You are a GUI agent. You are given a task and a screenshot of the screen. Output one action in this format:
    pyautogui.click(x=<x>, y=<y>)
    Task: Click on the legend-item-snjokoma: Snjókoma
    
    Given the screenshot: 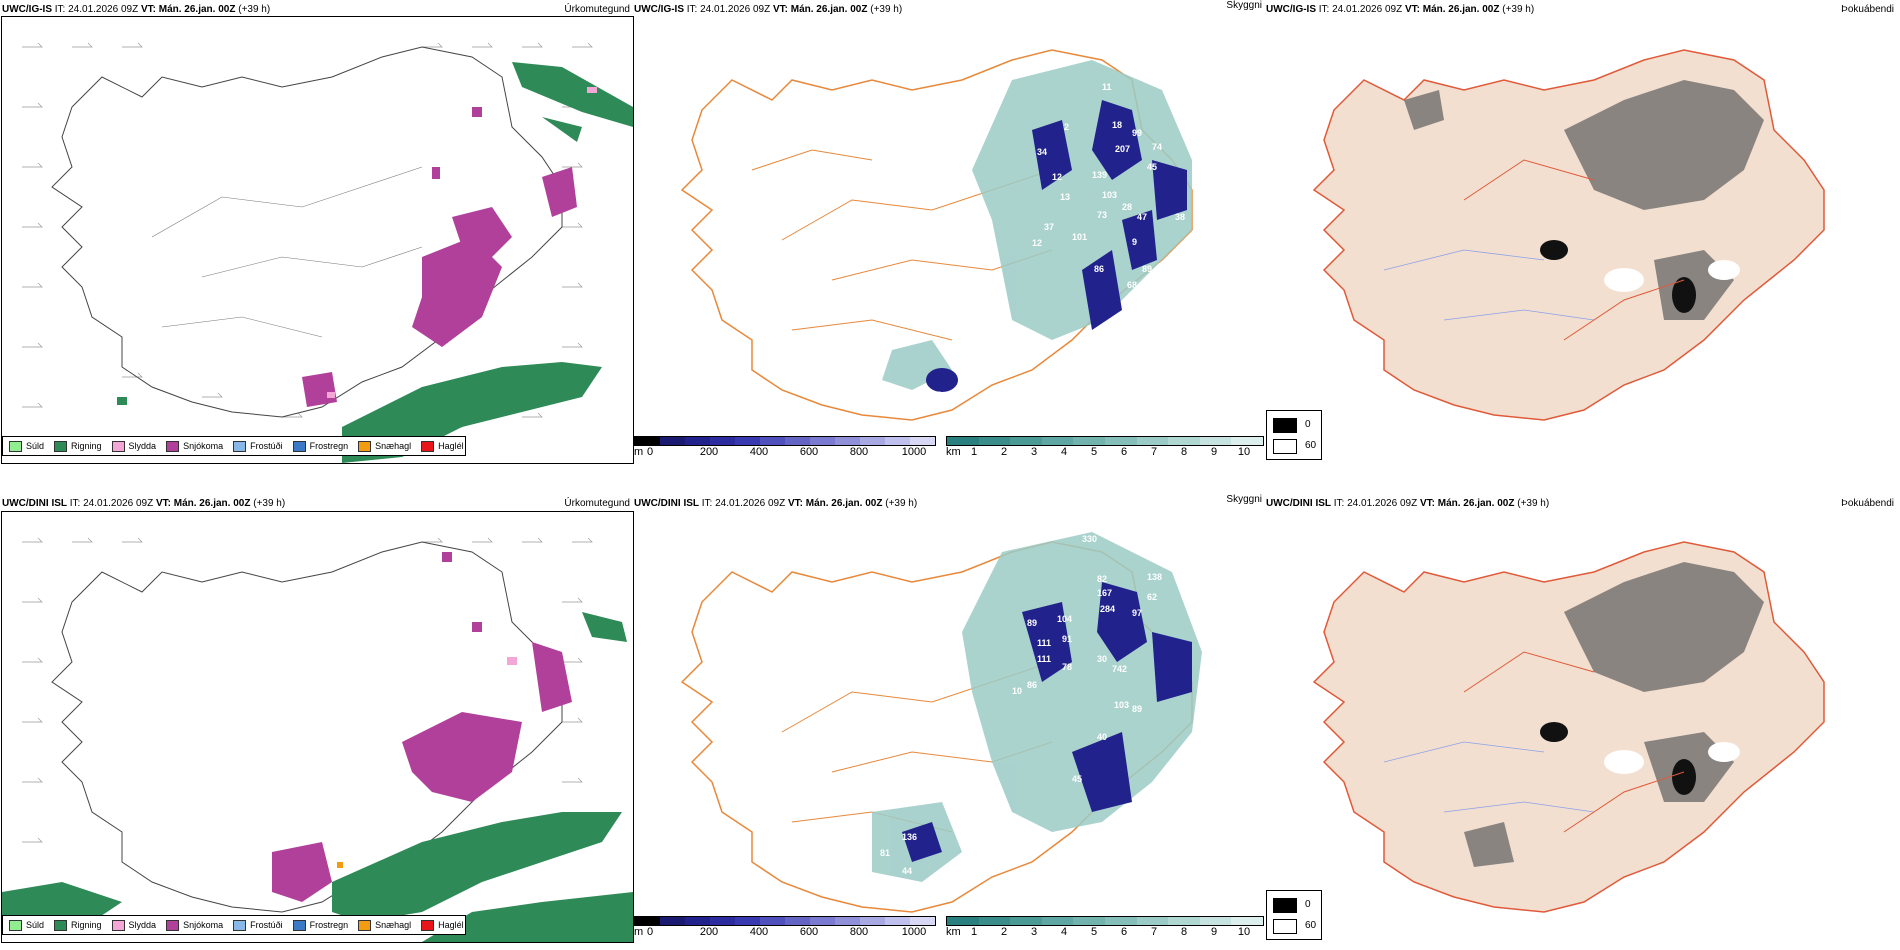 What is the action you would take?
    pyautogui.click(x=194, y=446)
    